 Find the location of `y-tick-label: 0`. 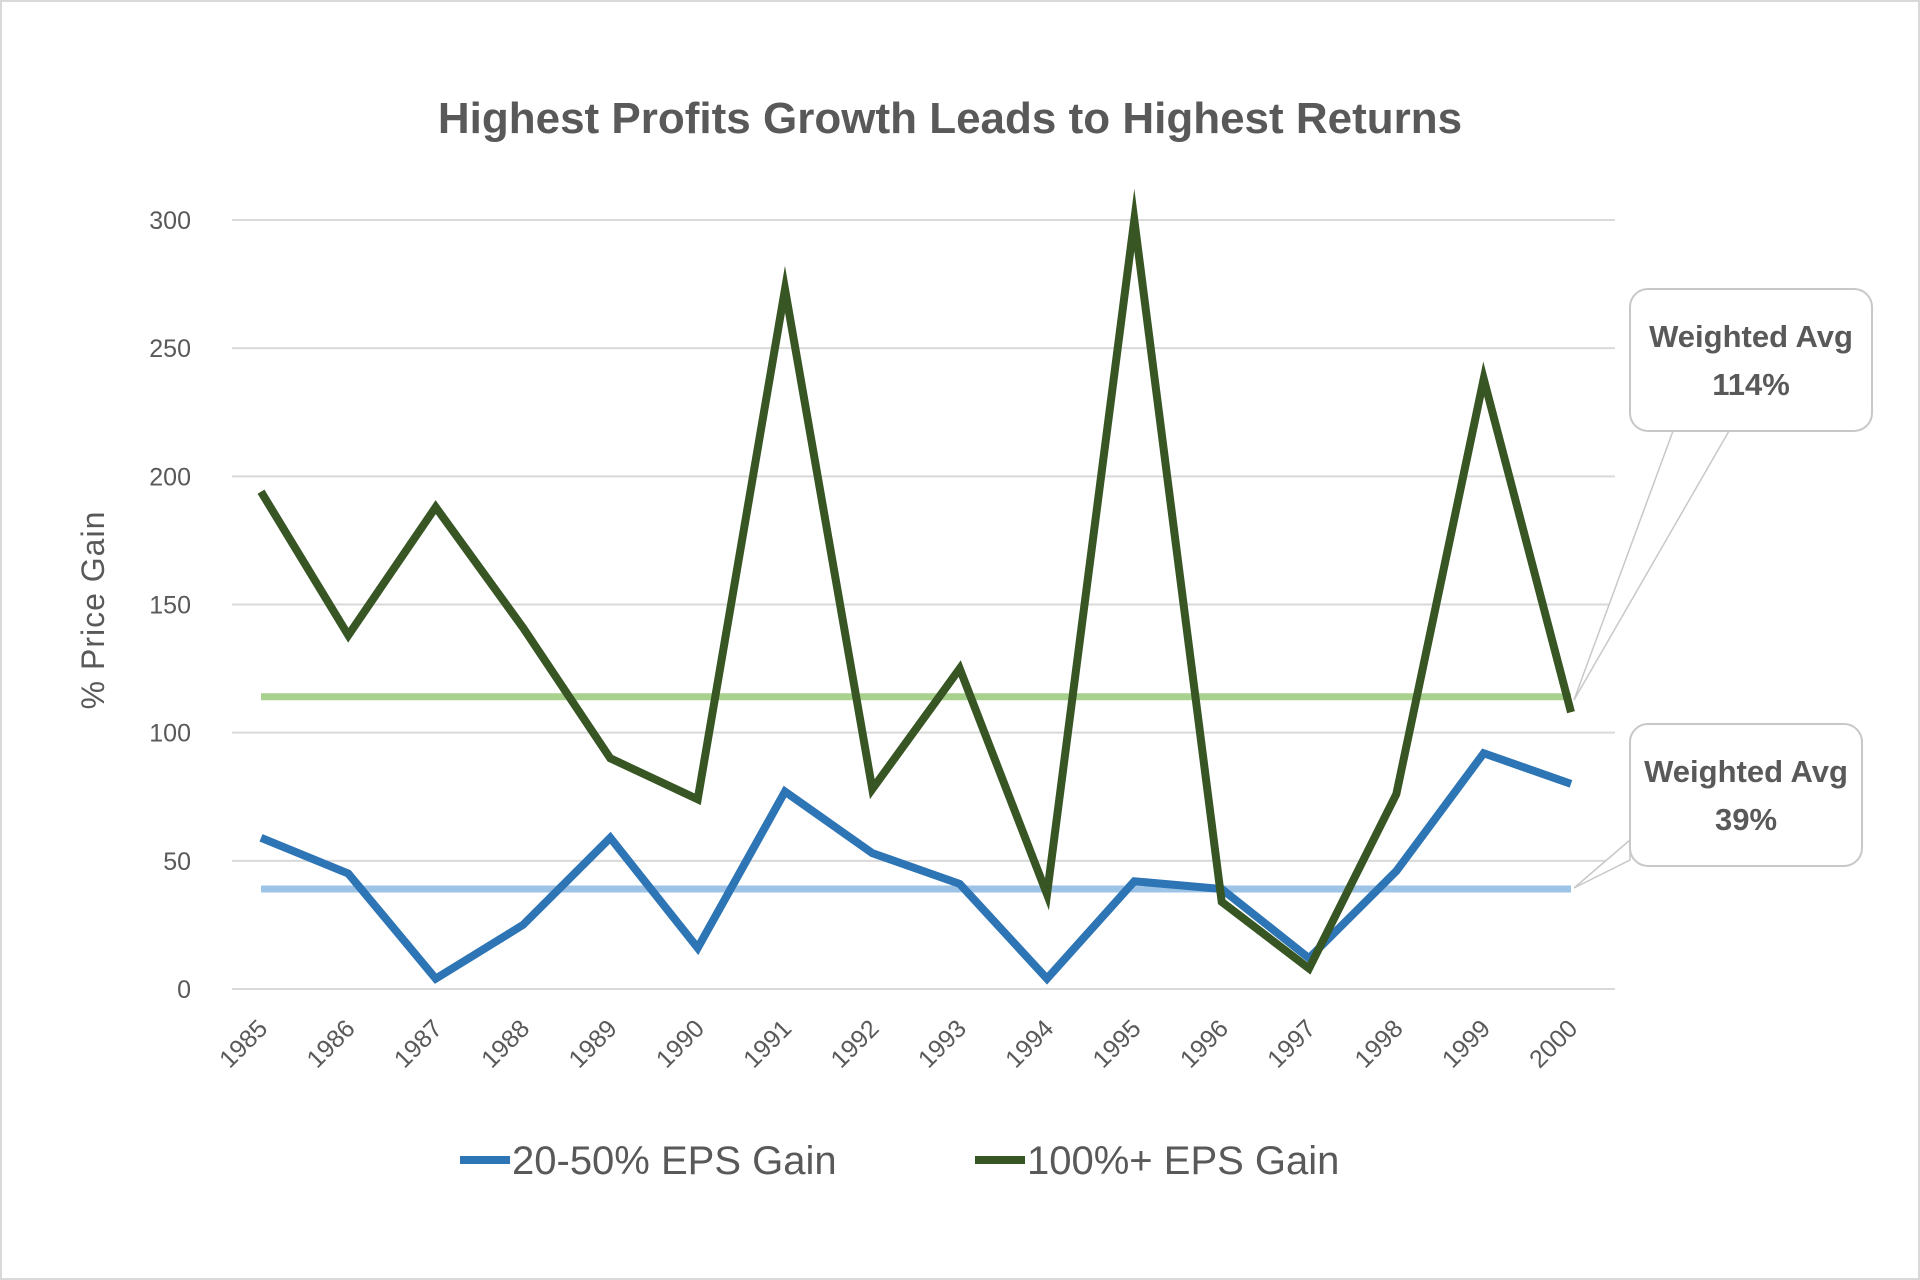

y-tick-label: 0 is located at coordinates (184, 990).